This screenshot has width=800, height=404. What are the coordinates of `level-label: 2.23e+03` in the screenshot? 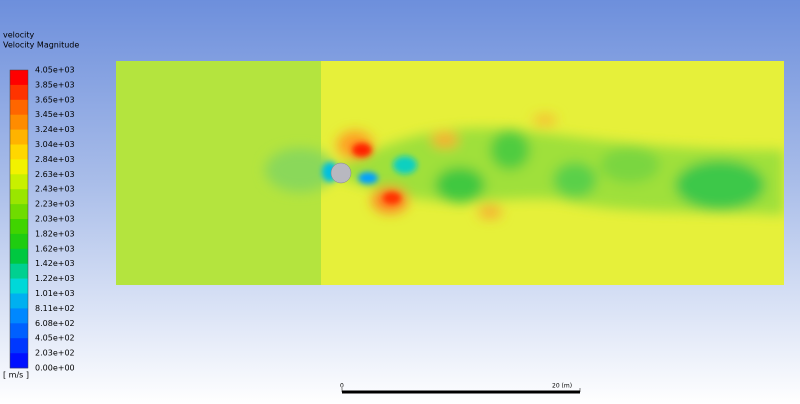 It's located at (55, 204).